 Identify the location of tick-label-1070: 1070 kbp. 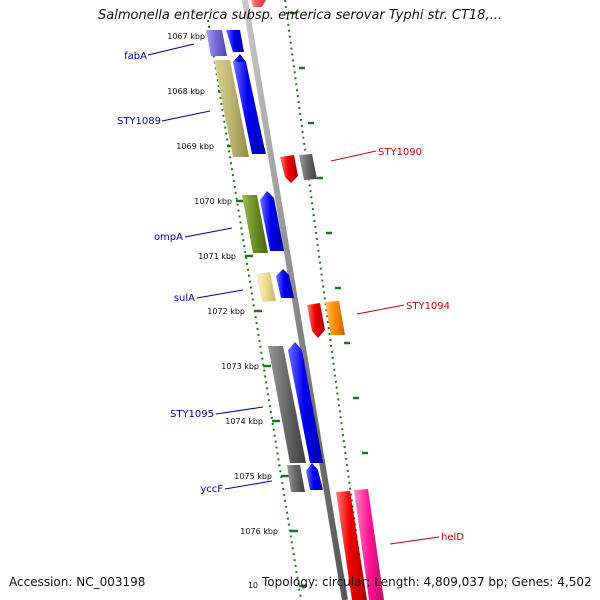
(213, 201).